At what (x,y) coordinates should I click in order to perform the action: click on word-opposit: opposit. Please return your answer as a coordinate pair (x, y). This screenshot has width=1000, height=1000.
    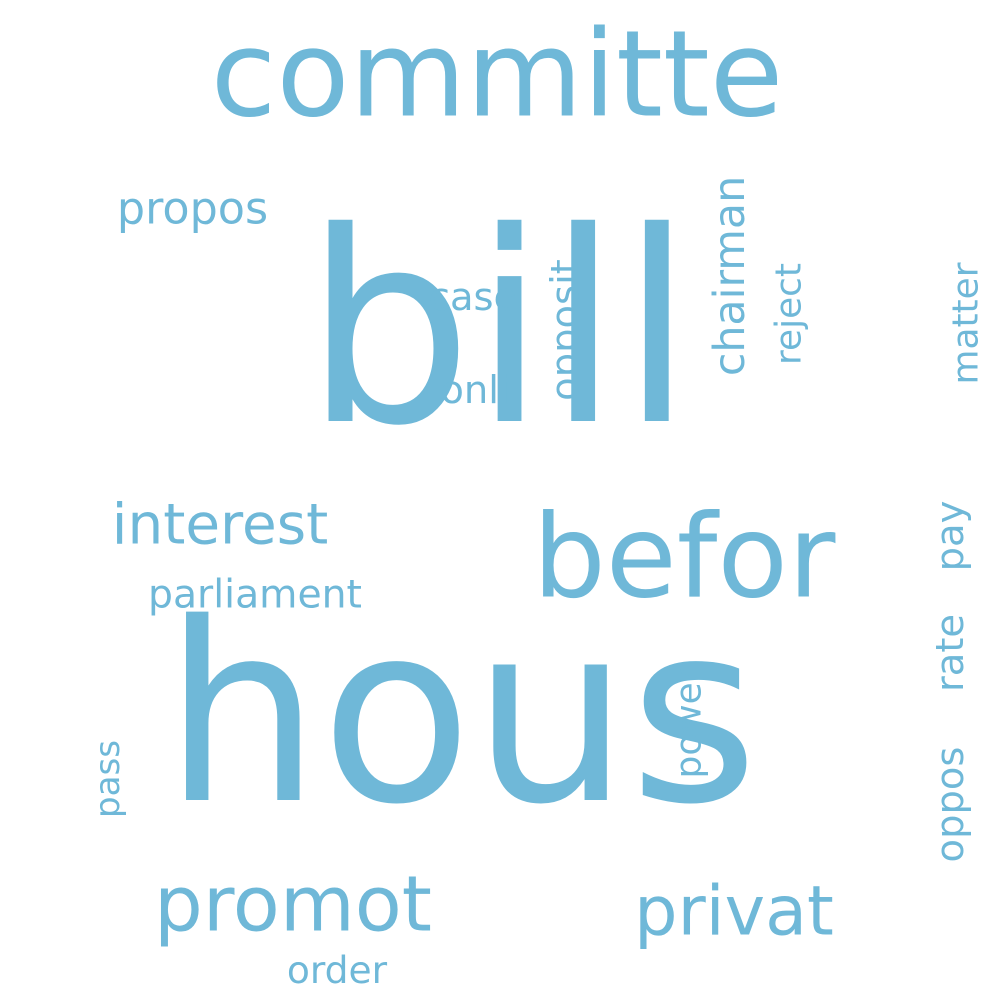
    Looking at the image, I should click on (565, 330).